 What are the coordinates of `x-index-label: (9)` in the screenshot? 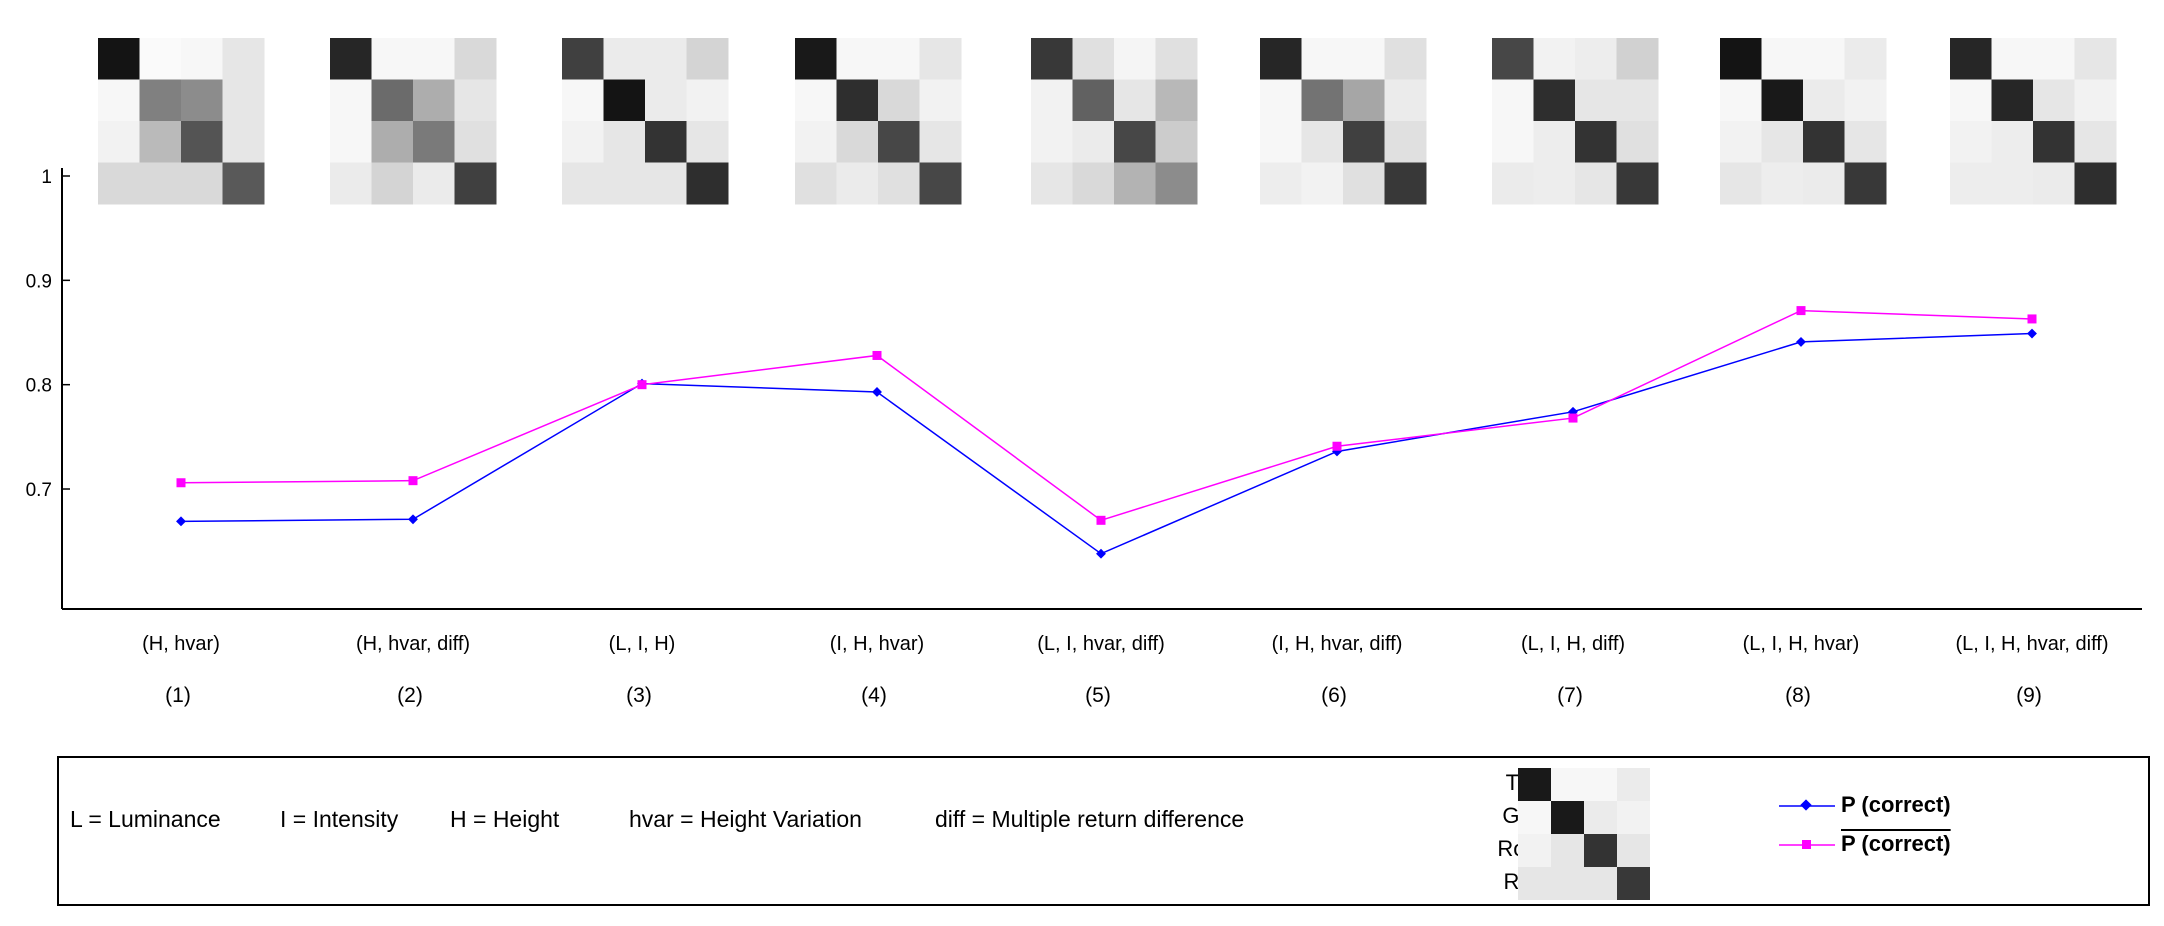 It's located at (2029, 695).